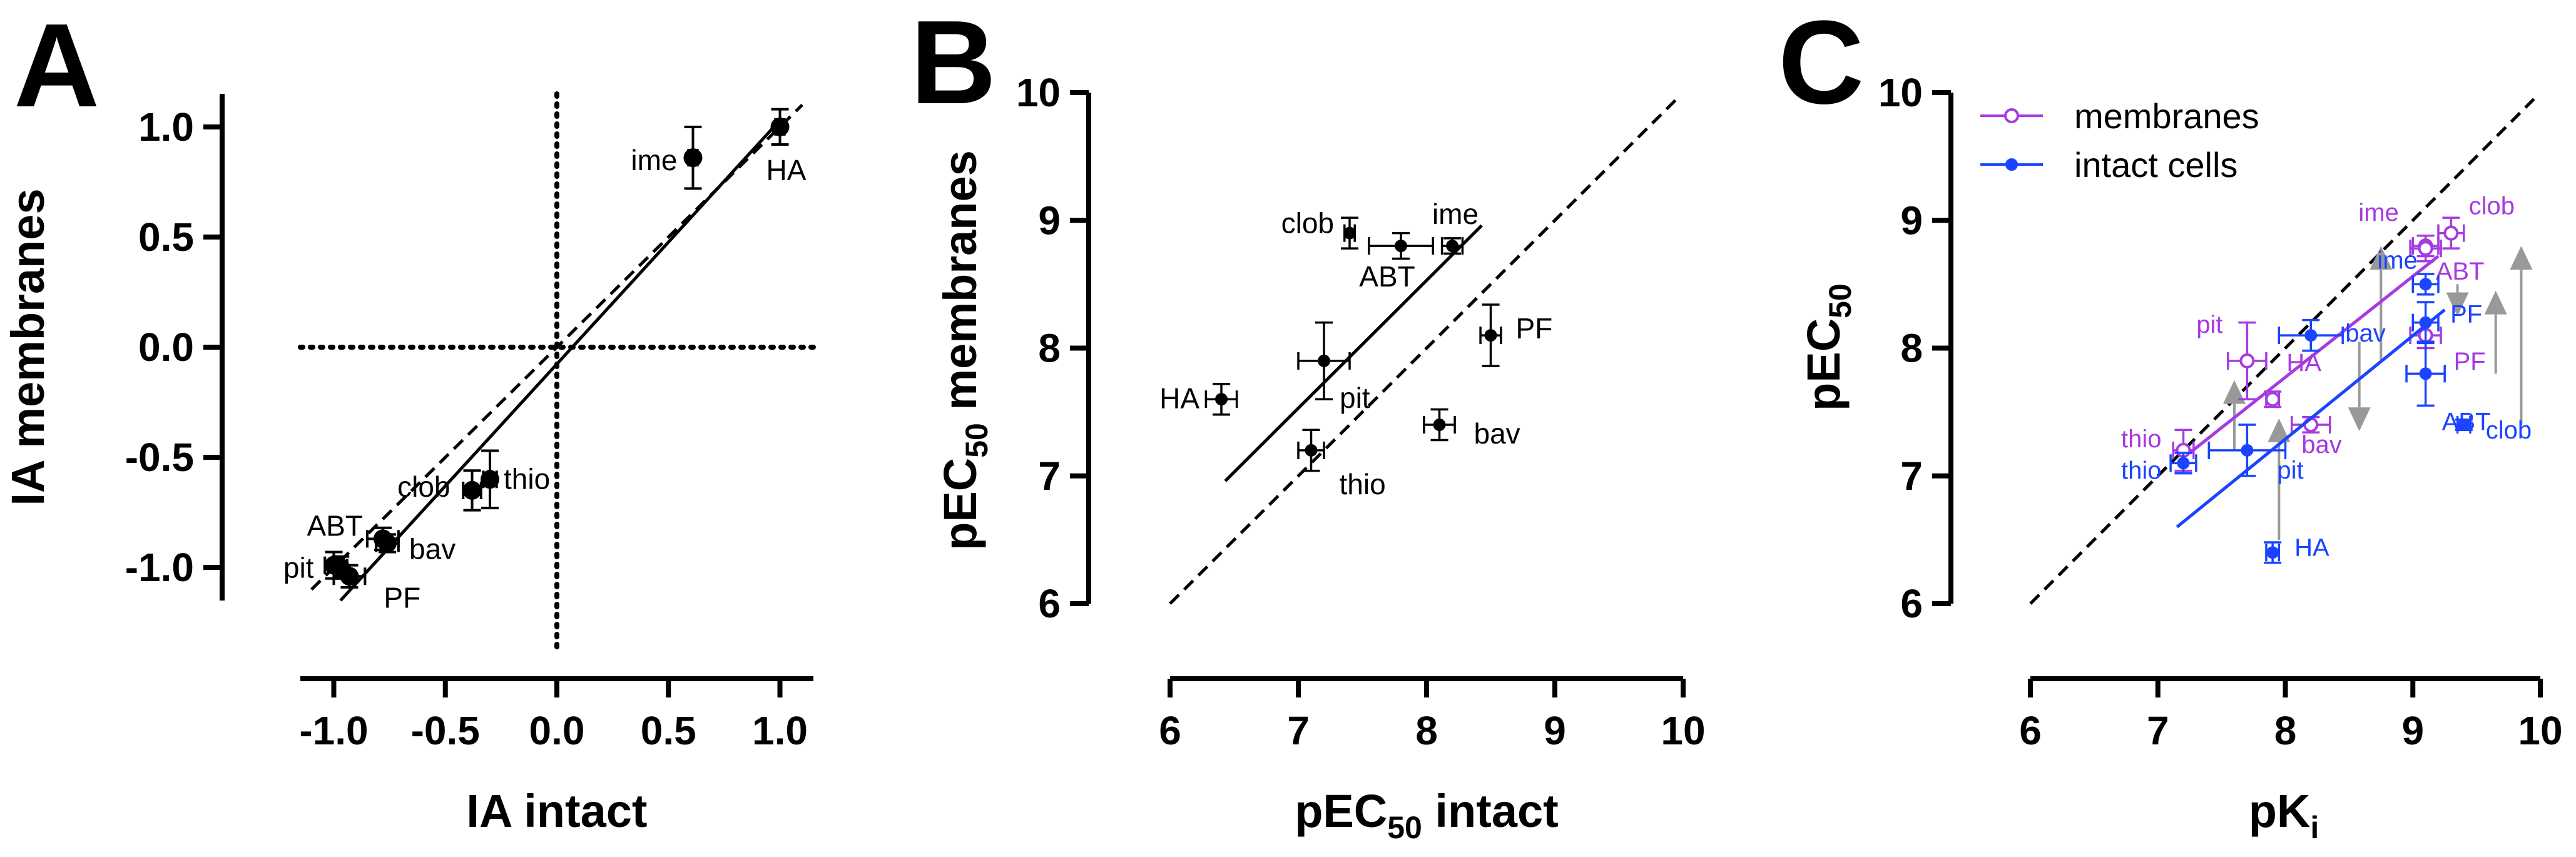  Describe the element at coordinates (1427, 815) in the screenshot. I see `x-axis-title: pEC50 intact` at that location.